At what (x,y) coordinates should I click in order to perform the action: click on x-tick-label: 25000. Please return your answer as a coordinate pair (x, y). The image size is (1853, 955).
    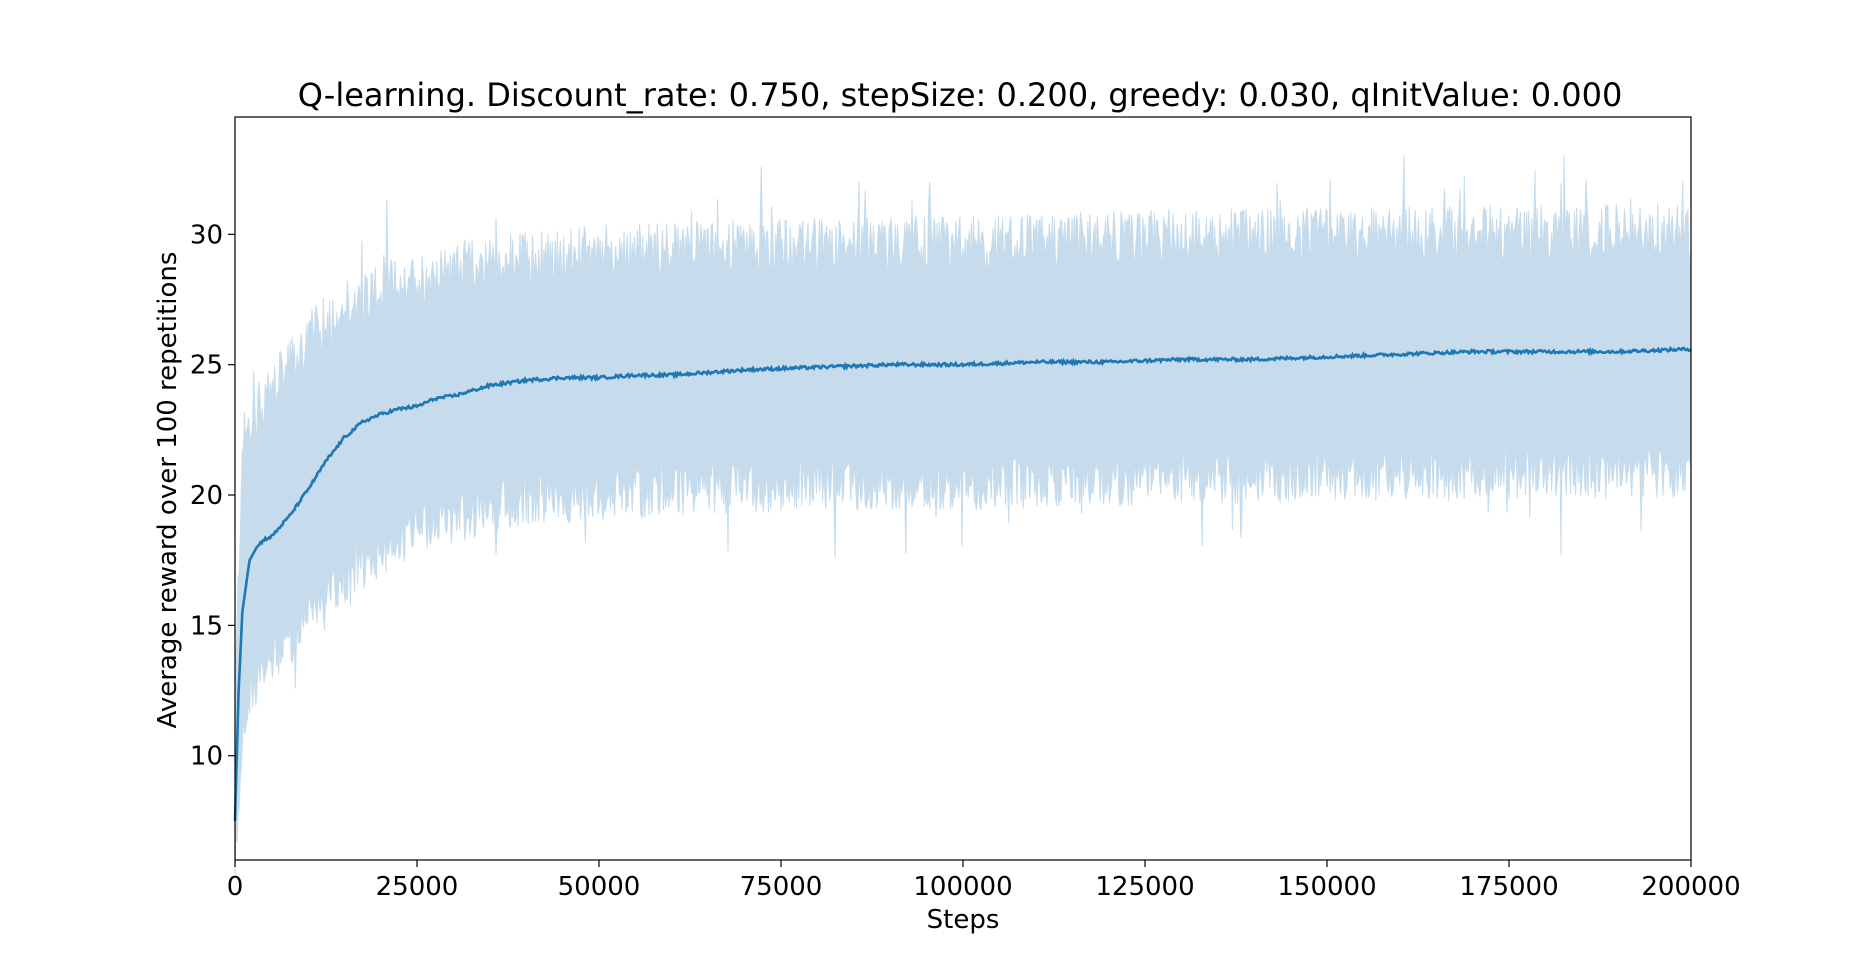
    Looking at the image, I should click on (417, 887).